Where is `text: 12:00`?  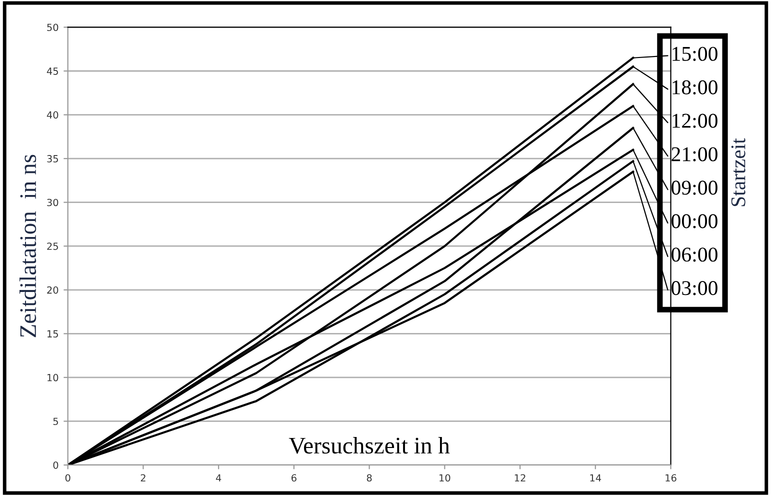 text: 12:00 is located at coordinates (695, 121).